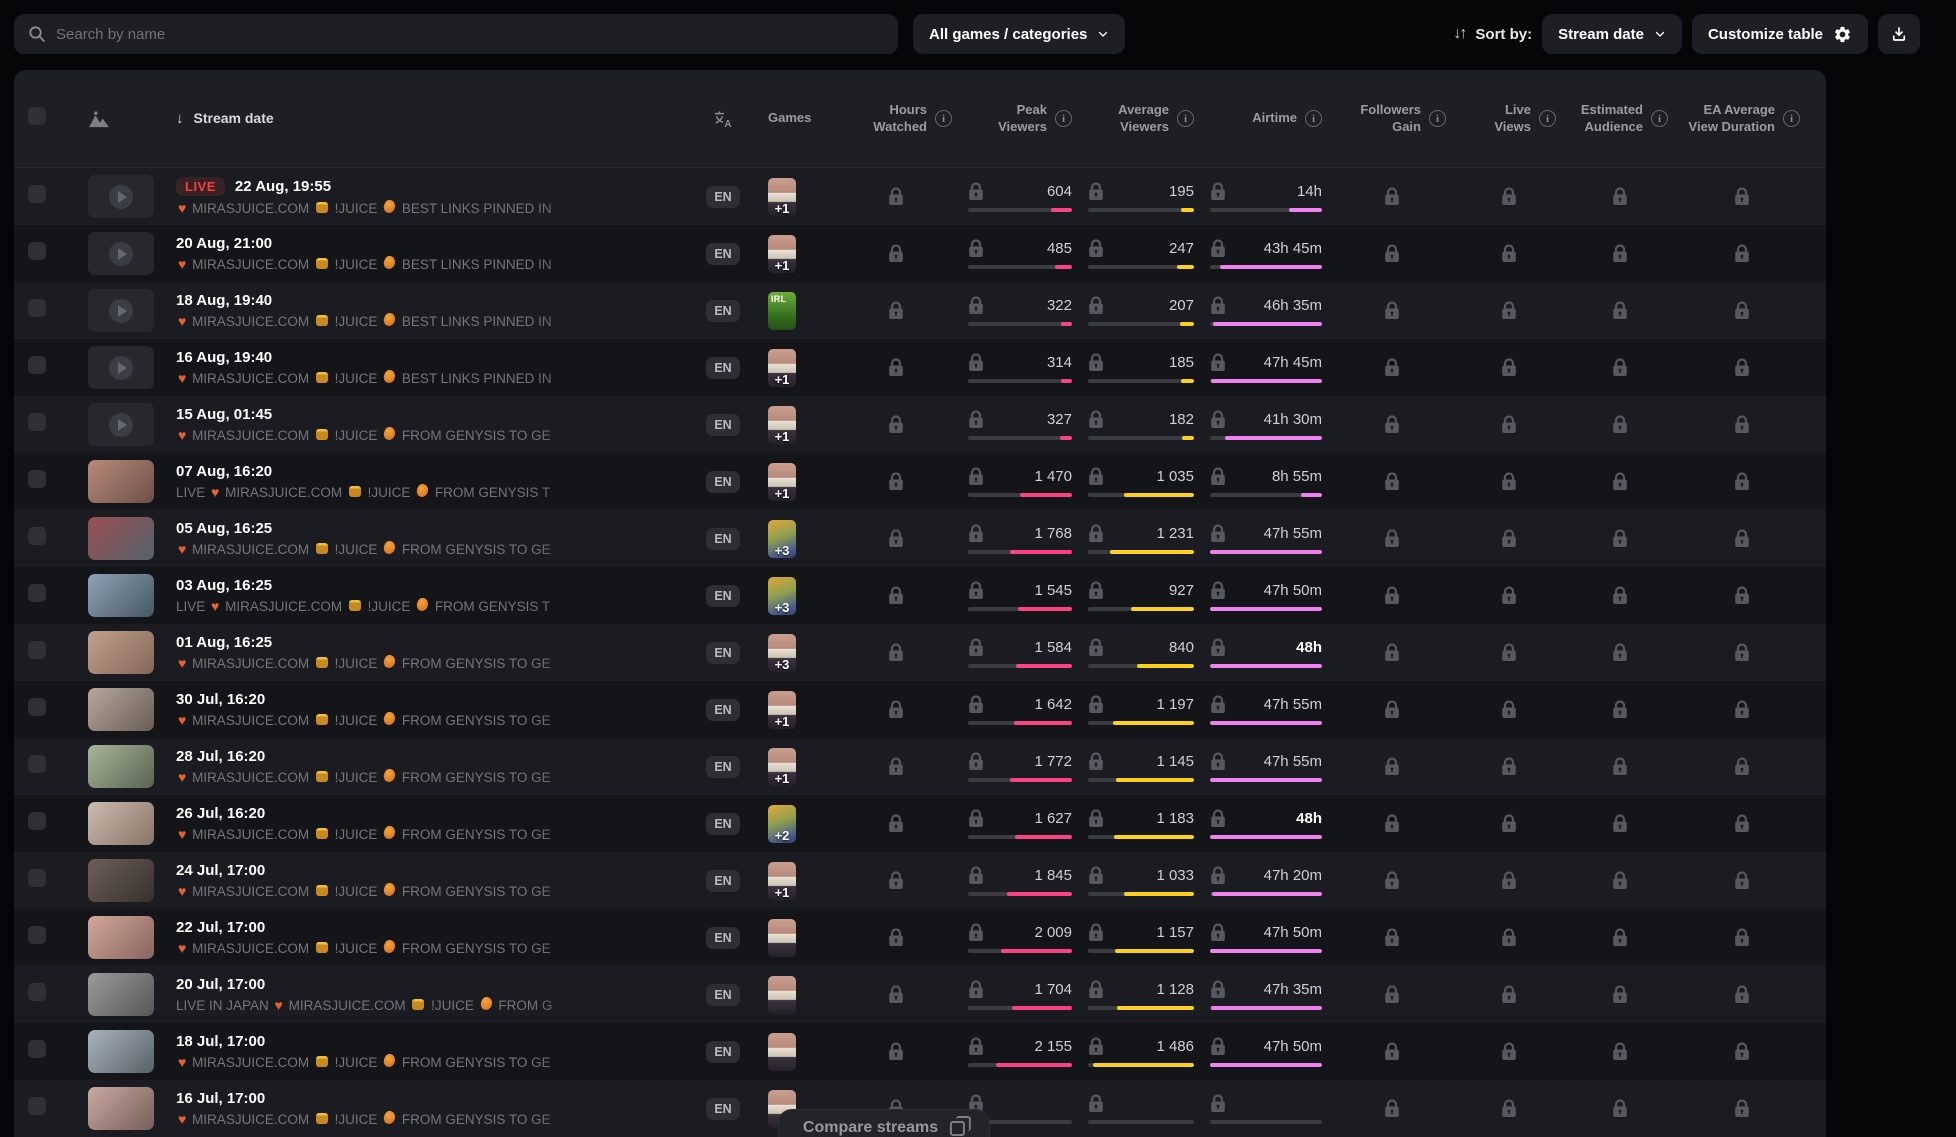 Image resolution: width=1956 pixels, height=1137 pixels. I want to click on metric-value: 247, so click(1181, 248).